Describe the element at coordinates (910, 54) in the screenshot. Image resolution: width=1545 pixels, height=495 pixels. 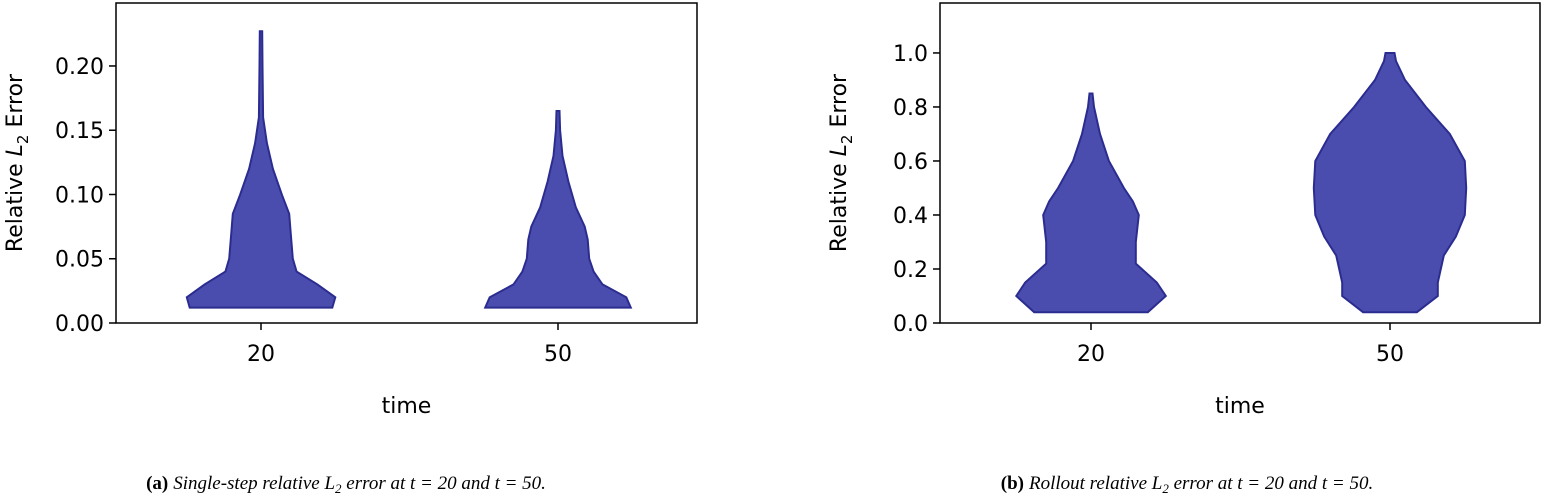
I see `y-tick-label: 1.0` at that location.